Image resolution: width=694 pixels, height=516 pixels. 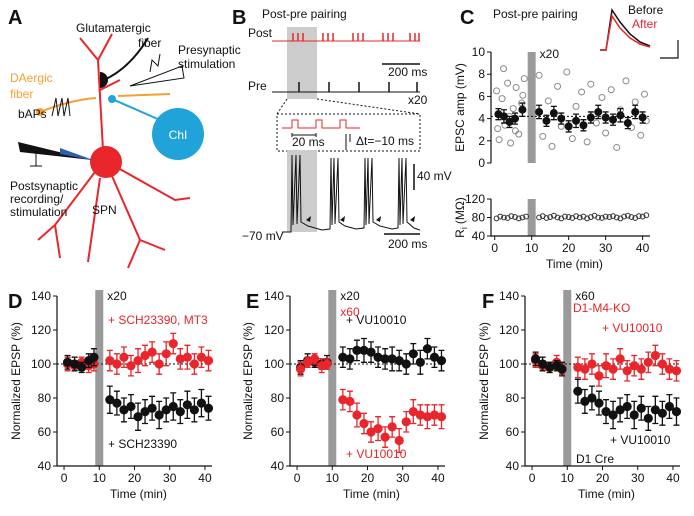 I want to click on legend-label: After, so click(x=644, y=24).